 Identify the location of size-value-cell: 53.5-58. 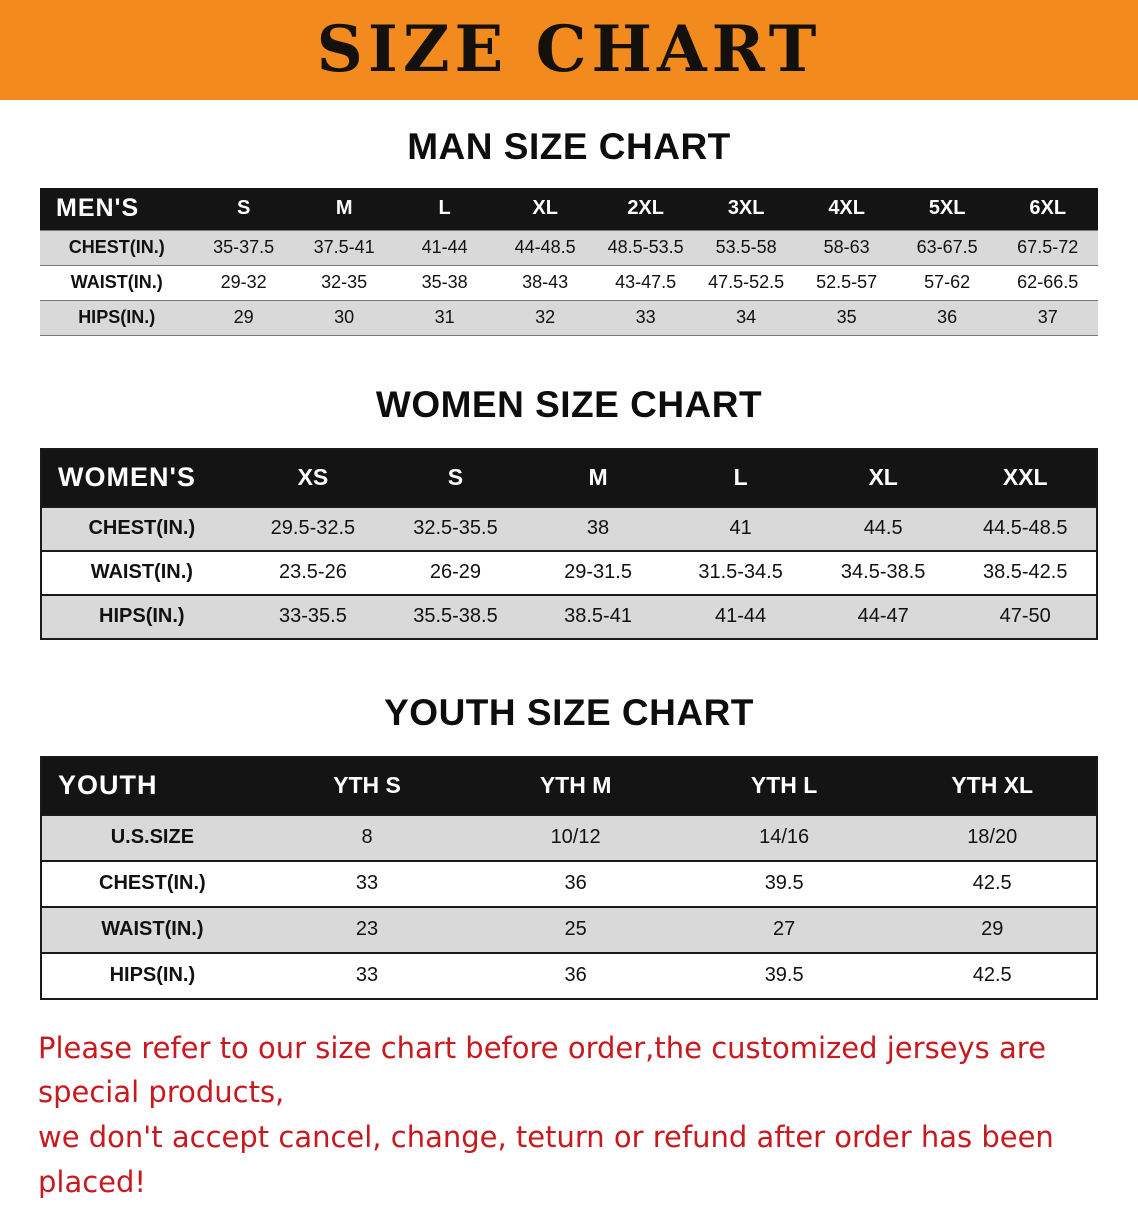
(746, 247).